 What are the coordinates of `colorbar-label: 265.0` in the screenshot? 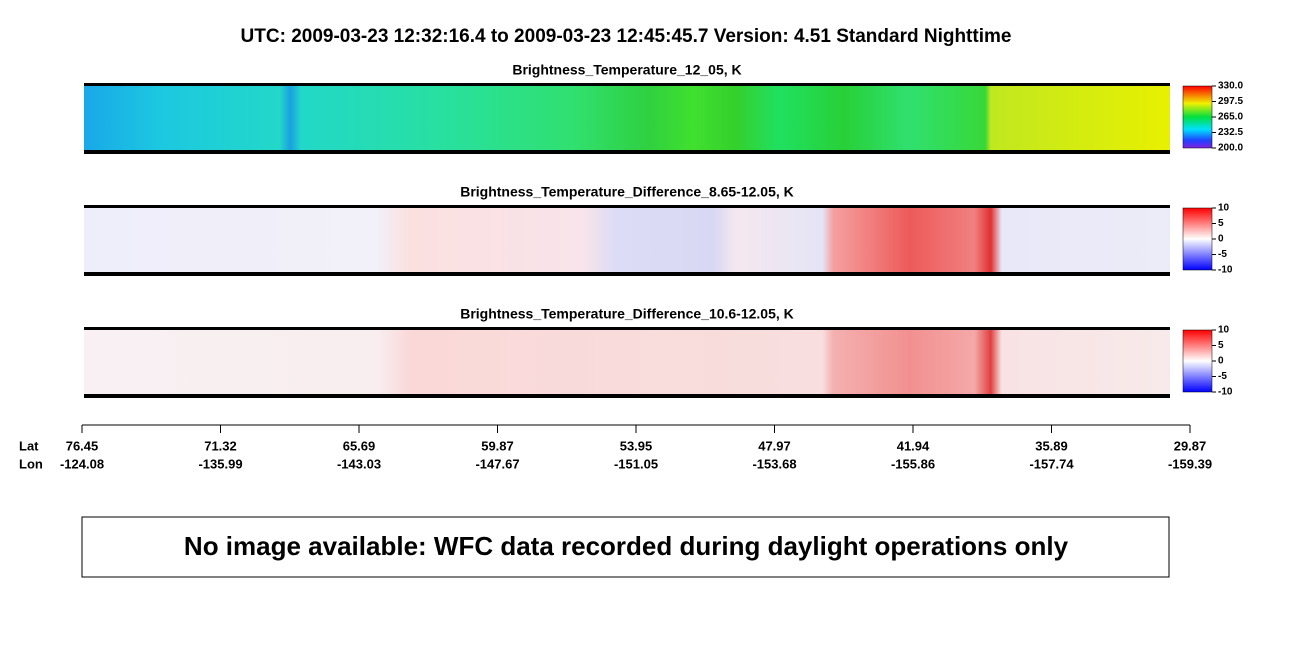 It's located at (1230, 117).